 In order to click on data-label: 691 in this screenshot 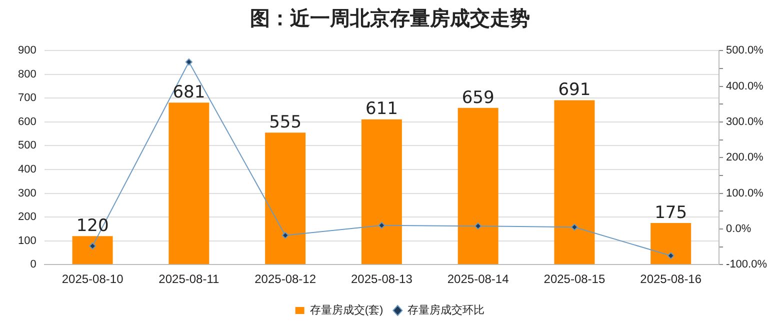, I will do `click(574, 90)`.